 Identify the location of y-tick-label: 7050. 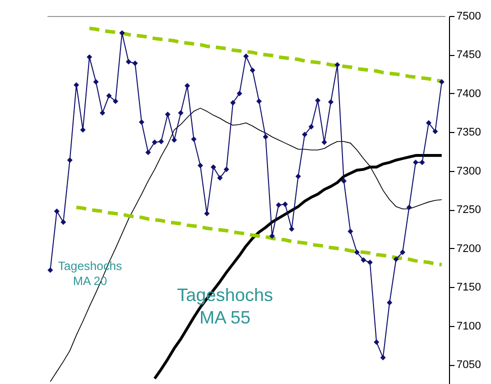
(468, 365).